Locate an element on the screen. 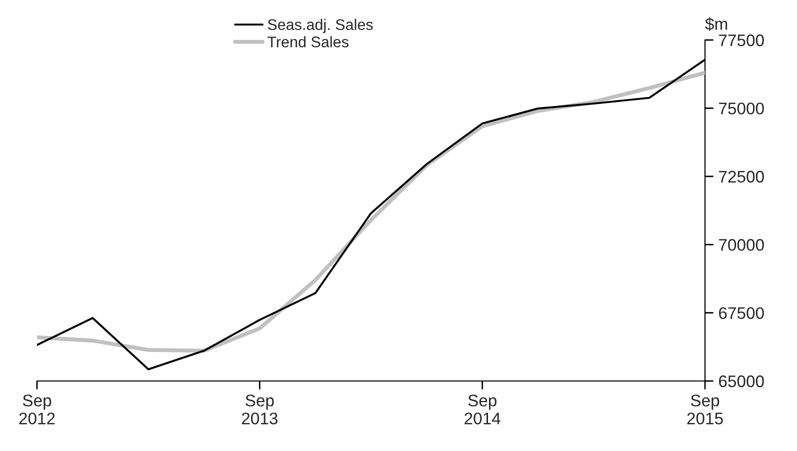  y-tick-label: 67500 is located at coordinates (741, 313).